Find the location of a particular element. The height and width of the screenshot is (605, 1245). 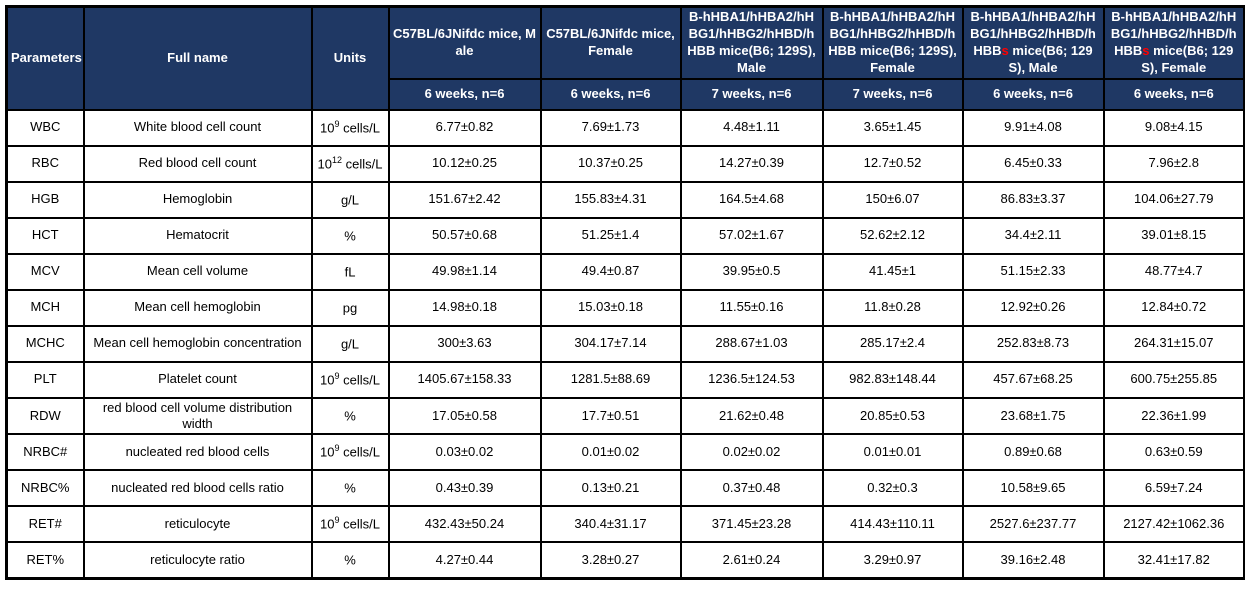

value-cell: 3.29±0.97 is located at coordinates (892, 560).